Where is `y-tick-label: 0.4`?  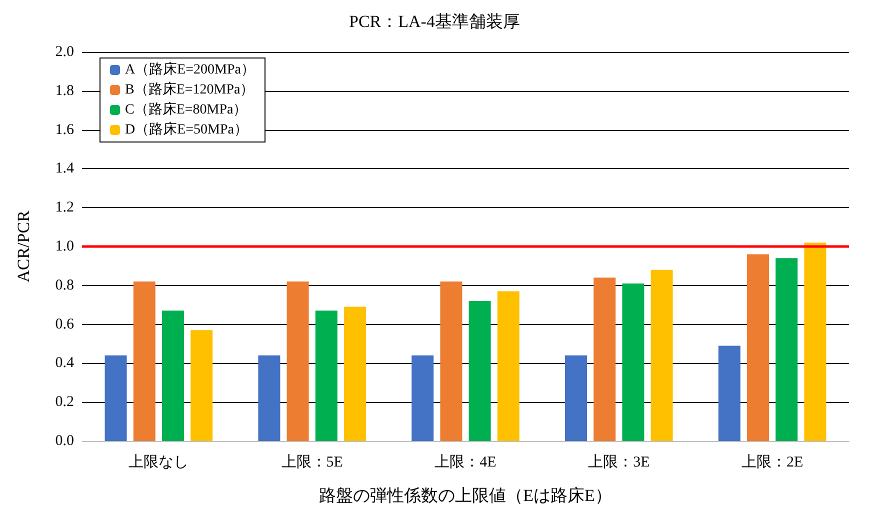 y-tick-label: 0.4 is located at coordinates (64, 363).